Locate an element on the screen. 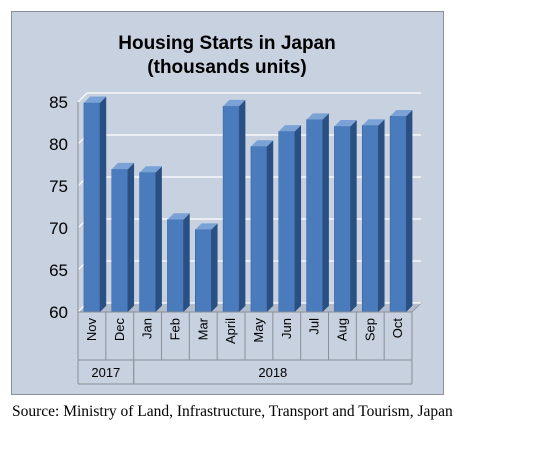  x-tick-label: Aug is located at coordinates (341, 329).